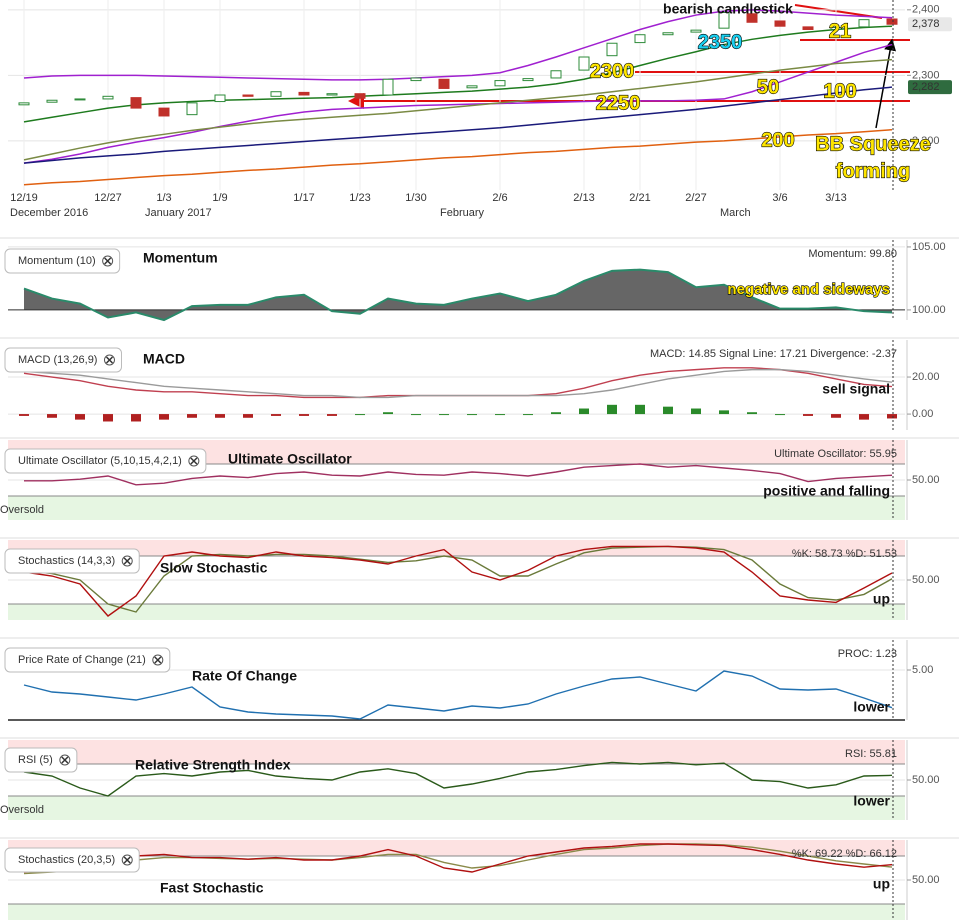 The image size is (959, 923). What do you see at coordinates (415, 198) in the screenshot?
I see `x-tick-label: 1/30` at bounding box center [415, 198].